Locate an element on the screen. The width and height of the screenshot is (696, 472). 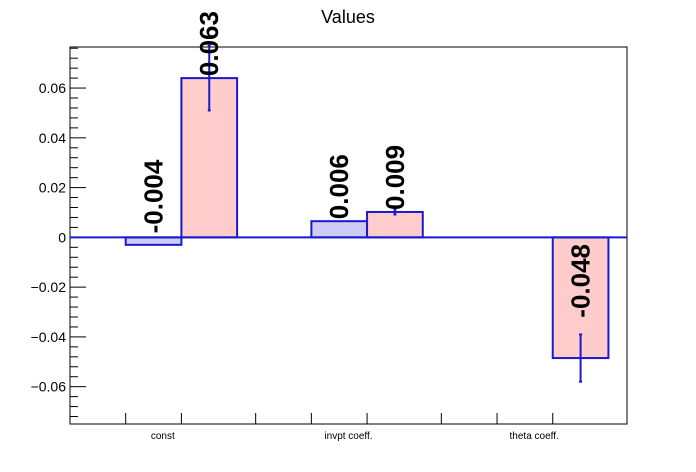
data-label: -0.048 is located at coordinates (581, 281).